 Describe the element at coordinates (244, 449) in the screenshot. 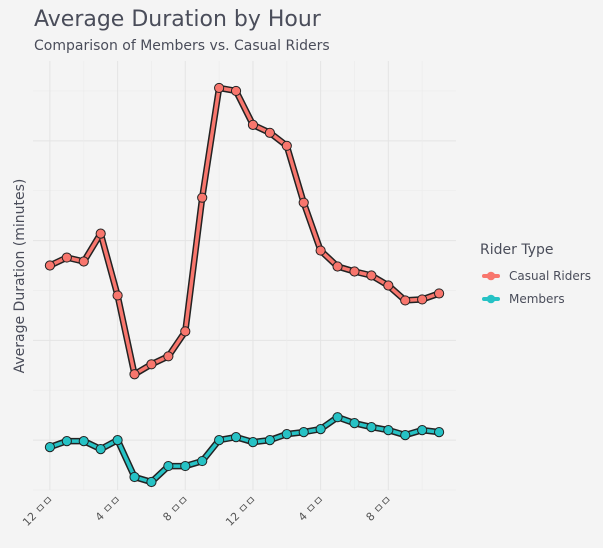

I see `series-line-outline` at that location.